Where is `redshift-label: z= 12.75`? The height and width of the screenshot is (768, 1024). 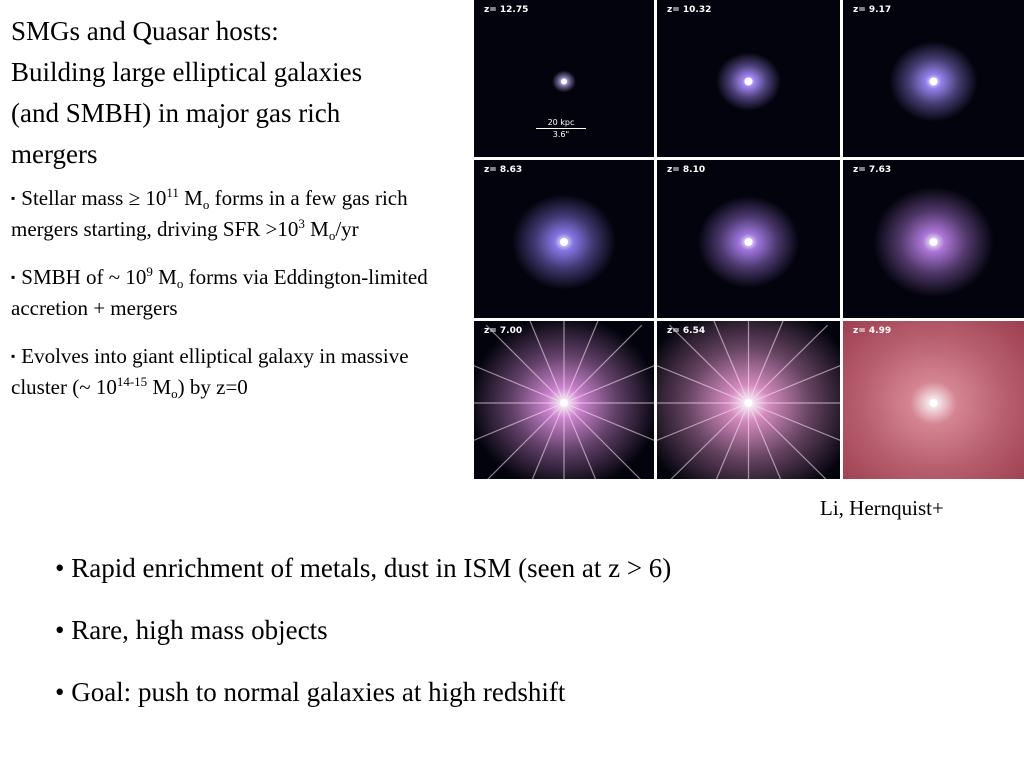 redshift-label: z= 12.75 is located at coordinates (506, 10).